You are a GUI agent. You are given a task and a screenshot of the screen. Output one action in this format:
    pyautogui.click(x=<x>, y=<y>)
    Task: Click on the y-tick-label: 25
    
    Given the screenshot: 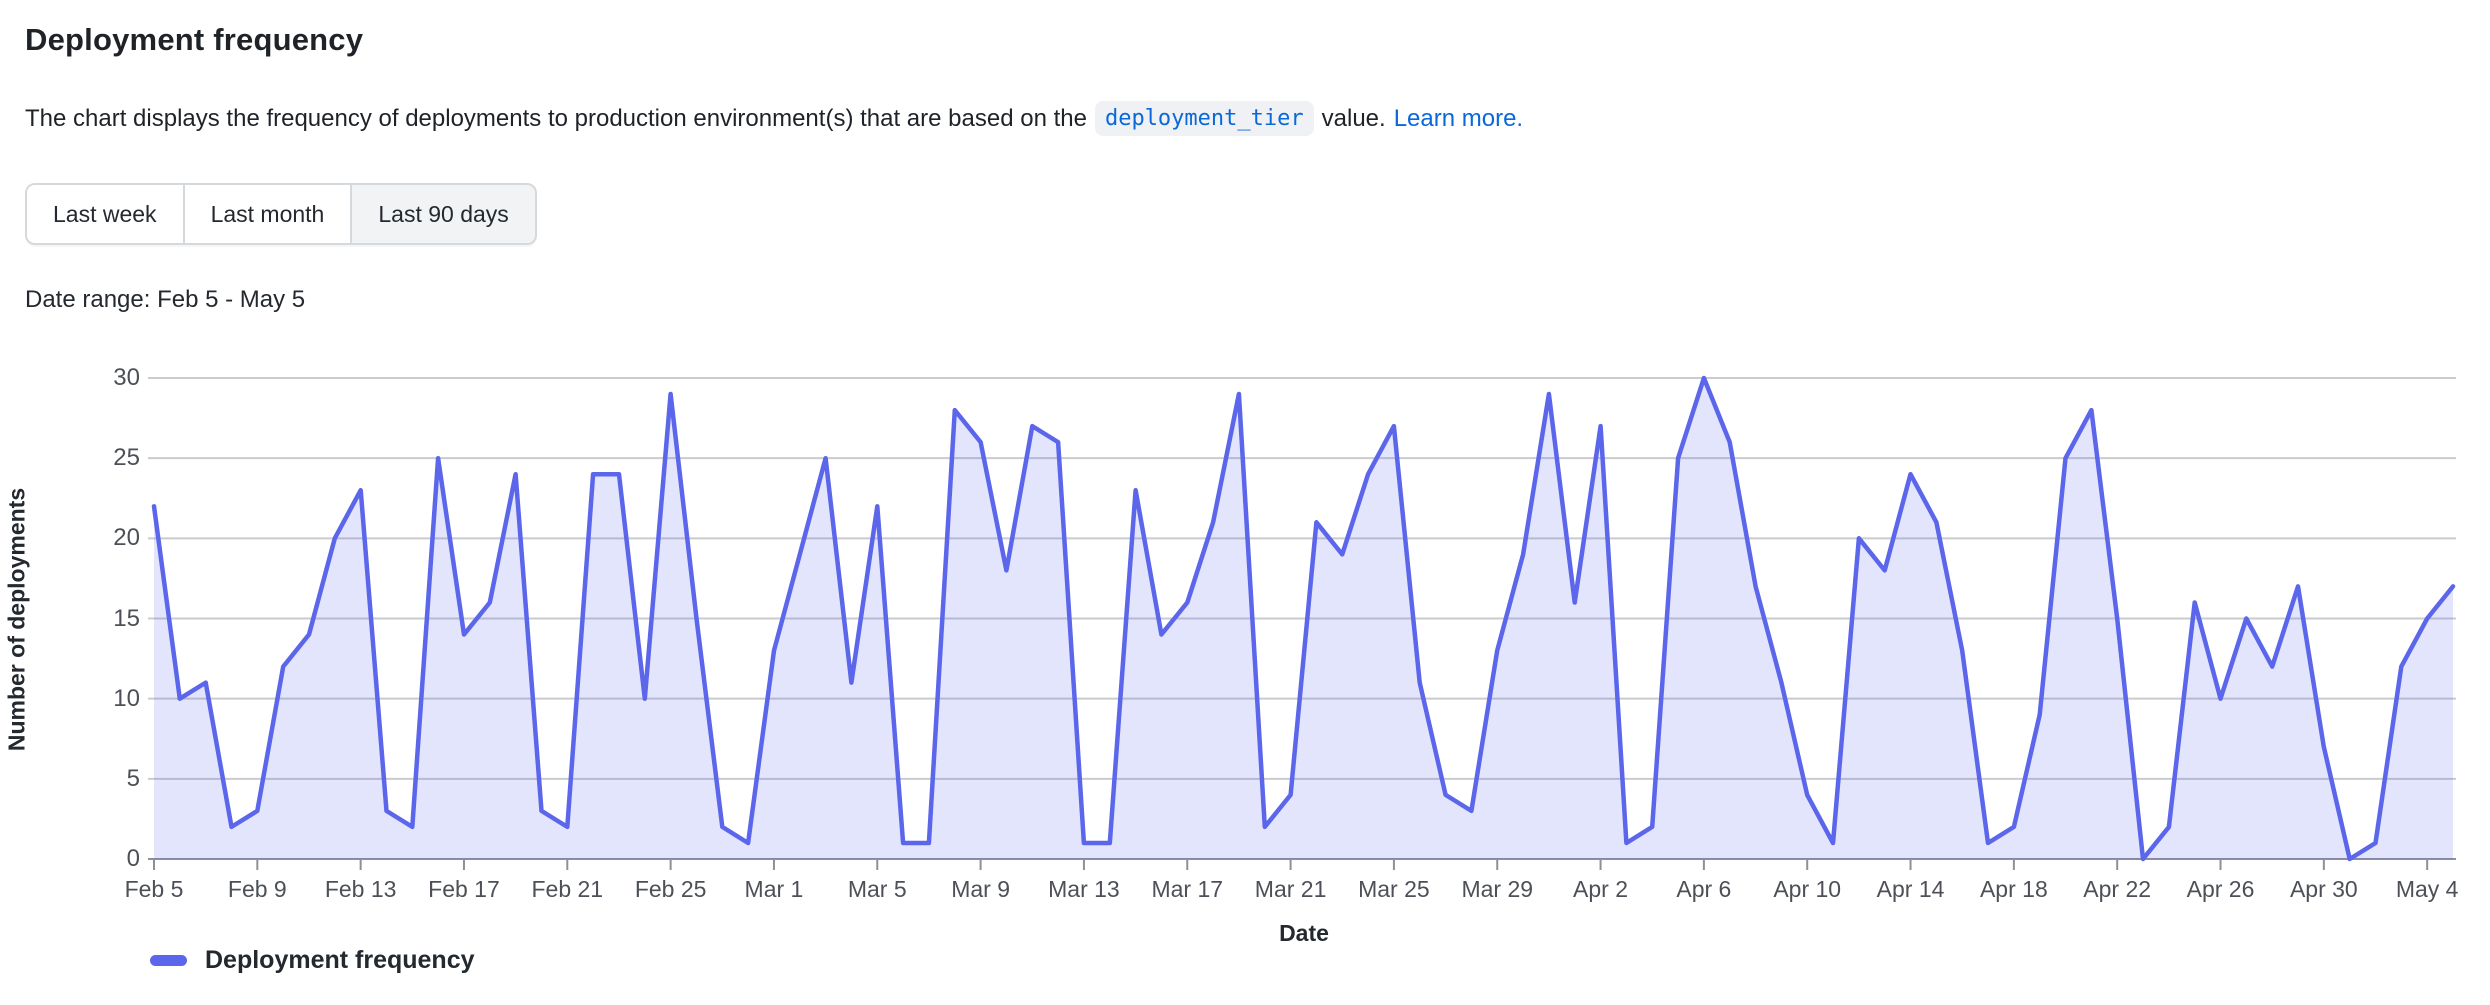 What is the action you would take?
    pyautogui.click(x=126, y=458)
    